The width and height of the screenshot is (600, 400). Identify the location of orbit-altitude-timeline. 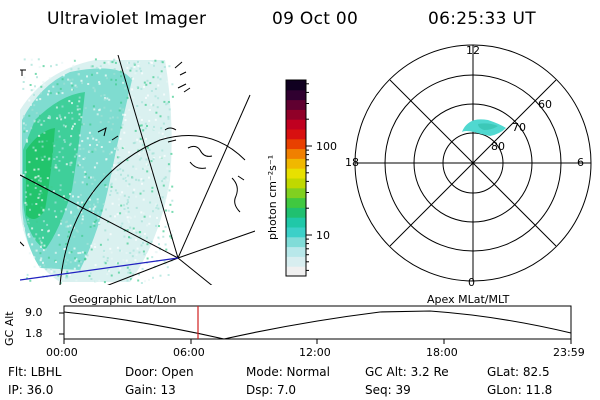
(315, 324).